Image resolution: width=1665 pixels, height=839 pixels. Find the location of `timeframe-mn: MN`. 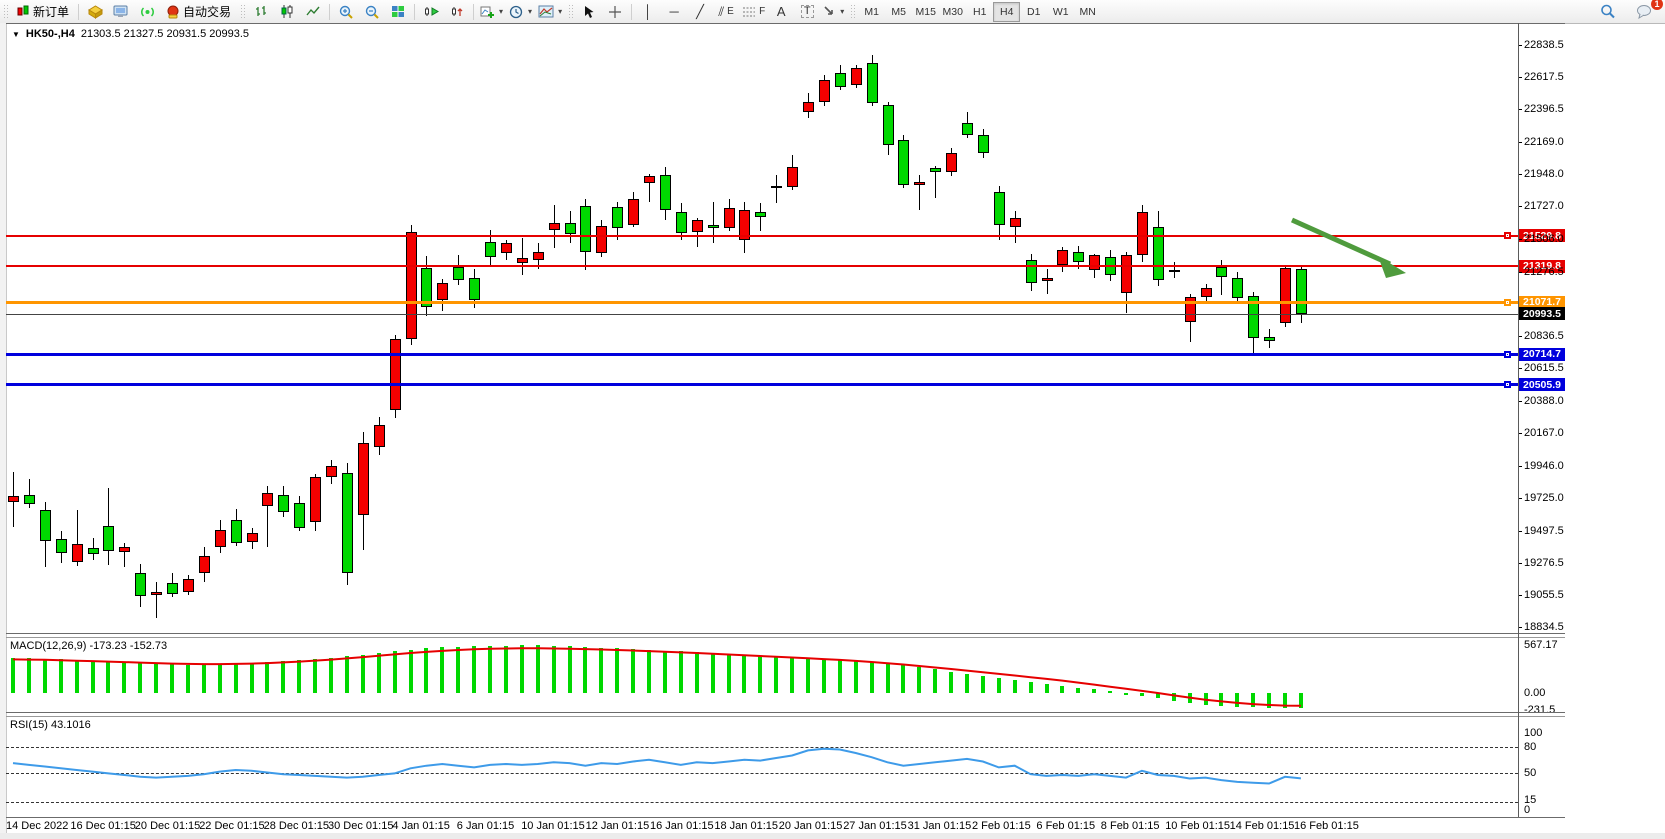

timeframe-mn: MN is located at coordinates (1087, 11).